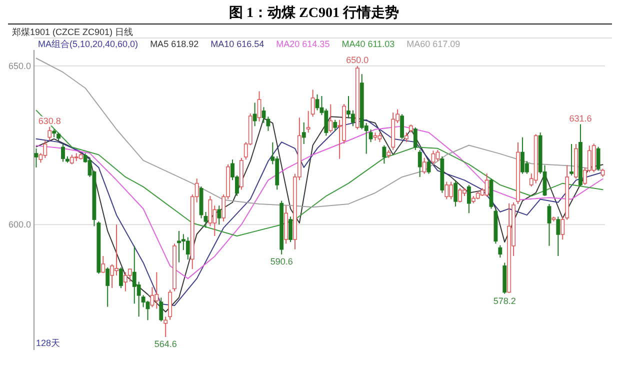 Image resolution: width=628 pixels, height=374 pixels. I want to click on text: MA5 618.92, so click(174, 44).